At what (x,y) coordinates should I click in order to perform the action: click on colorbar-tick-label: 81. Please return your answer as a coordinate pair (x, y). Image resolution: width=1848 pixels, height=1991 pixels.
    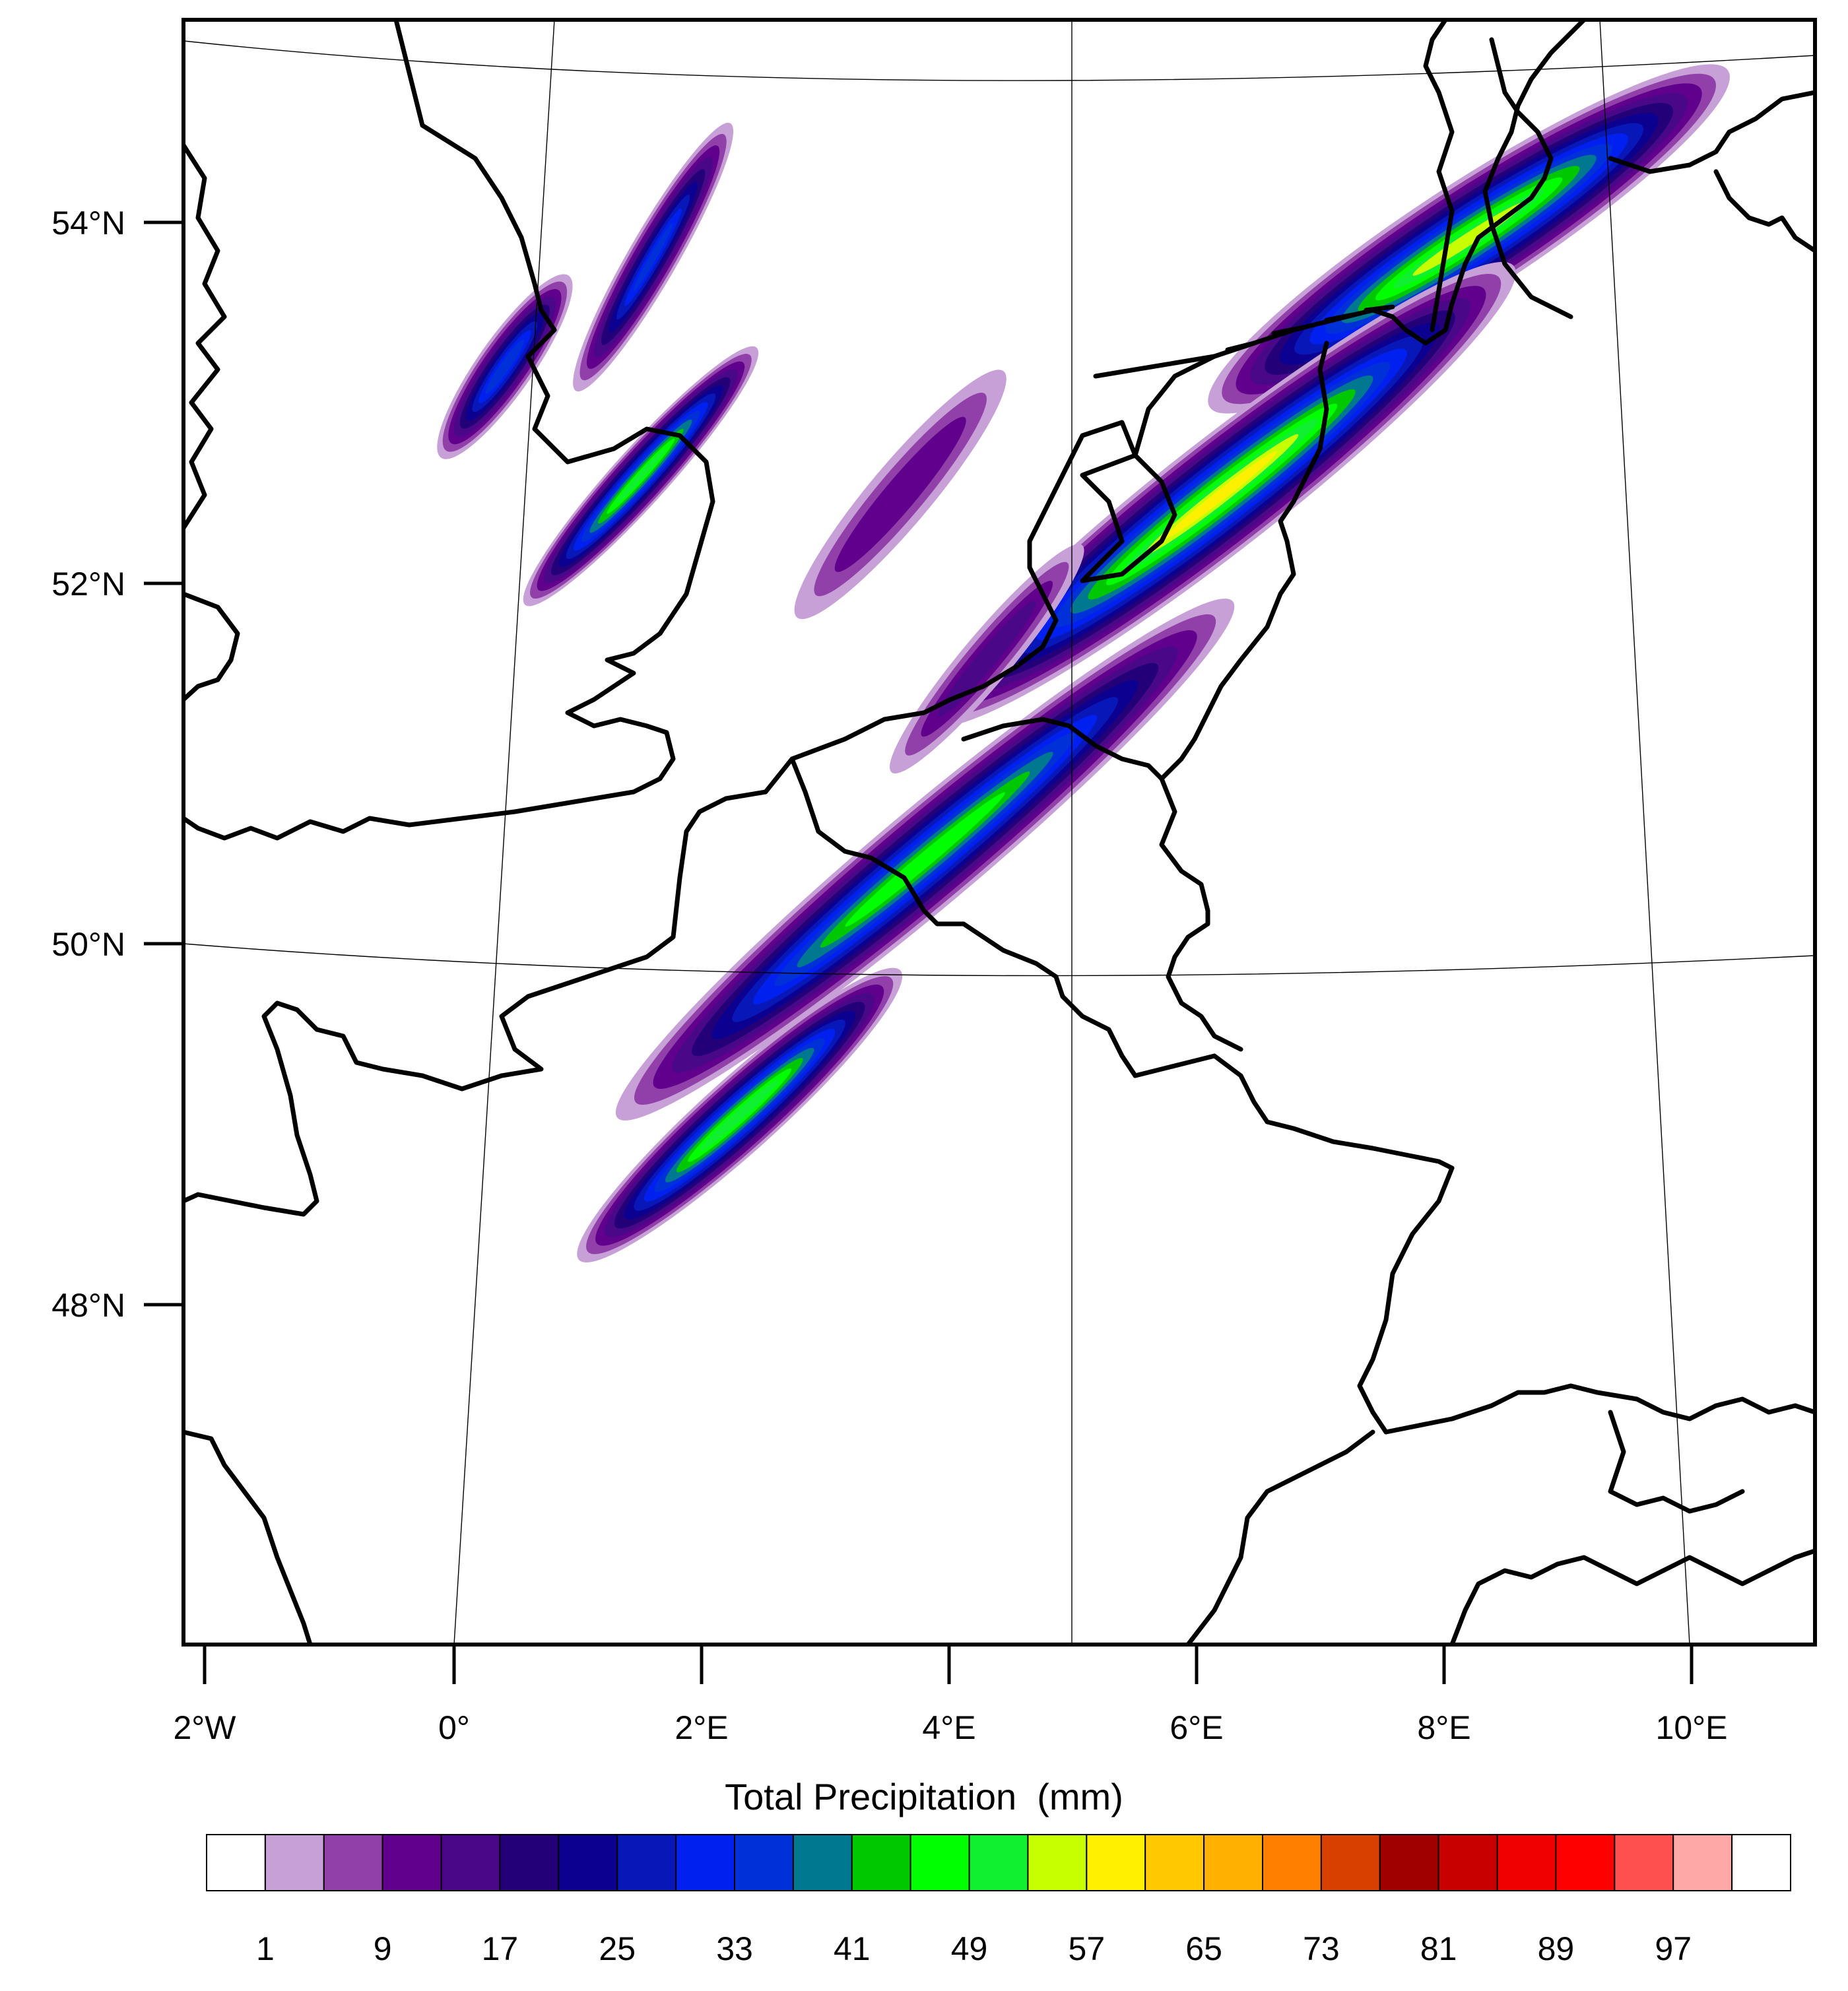
    Looking at the image, I should click on (1438, 1948).